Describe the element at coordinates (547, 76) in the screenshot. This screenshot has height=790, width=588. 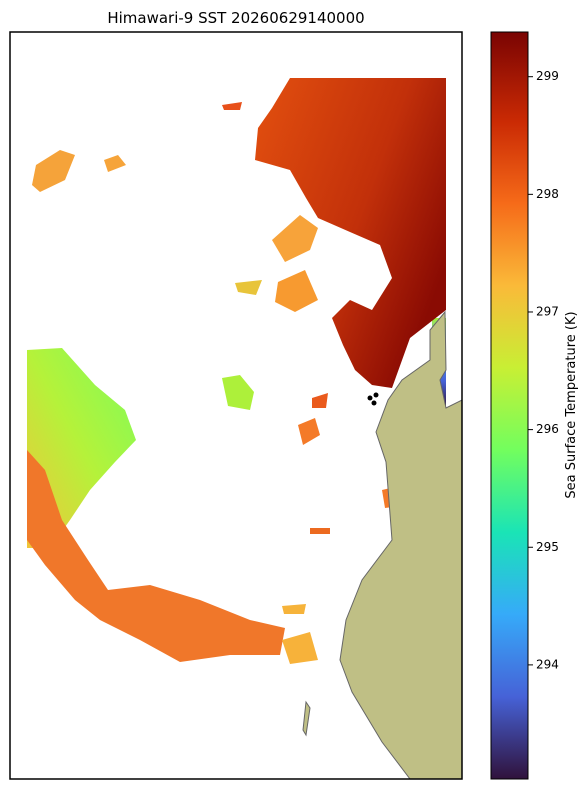
I see `colorbar-tick-label: 299` at that location.